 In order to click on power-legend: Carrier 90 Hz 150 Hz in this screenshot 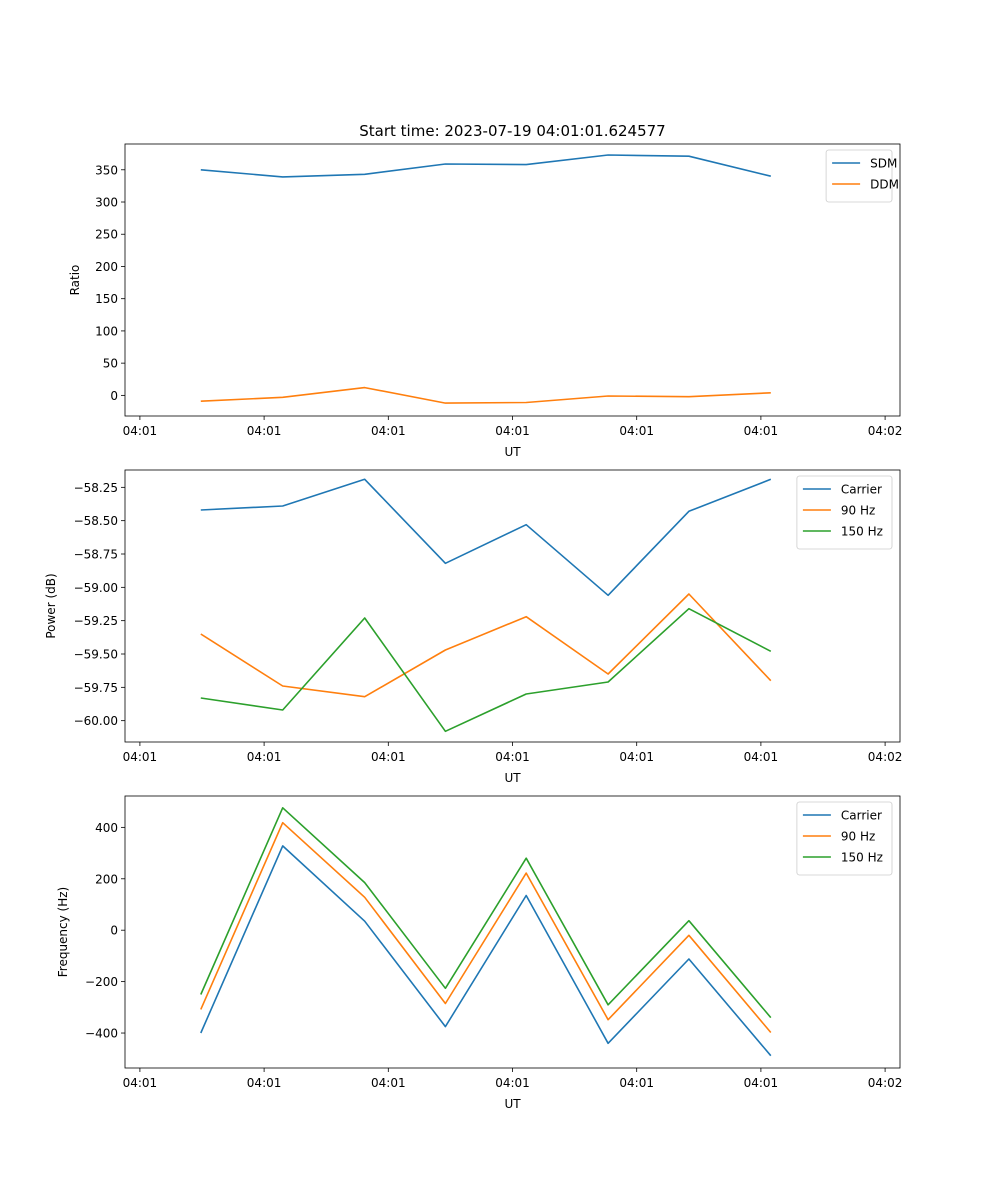, I will do `click(844, 512)`.